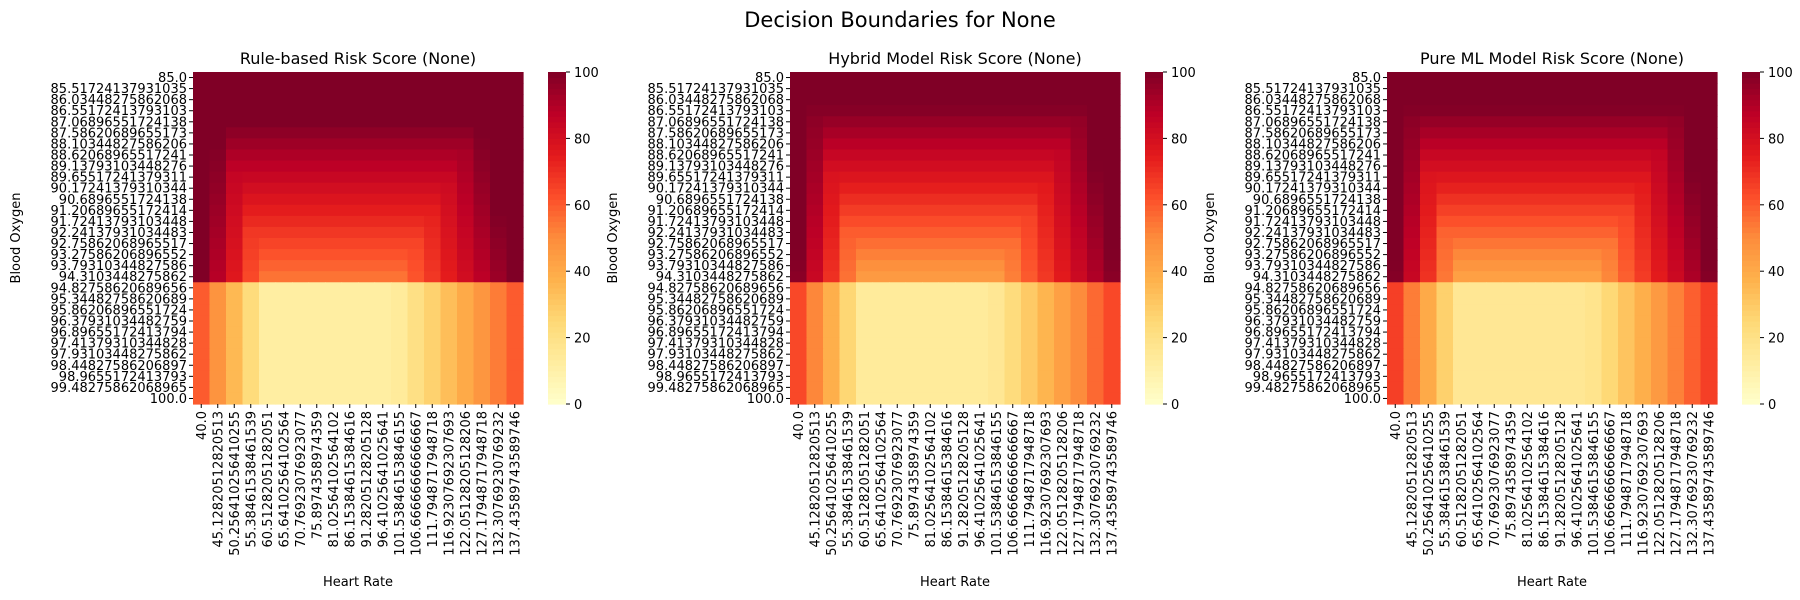 The width and height of the screenshot is (1800, 600). I want to click on colorbar-tick-label: 0, so click(1175, 405).